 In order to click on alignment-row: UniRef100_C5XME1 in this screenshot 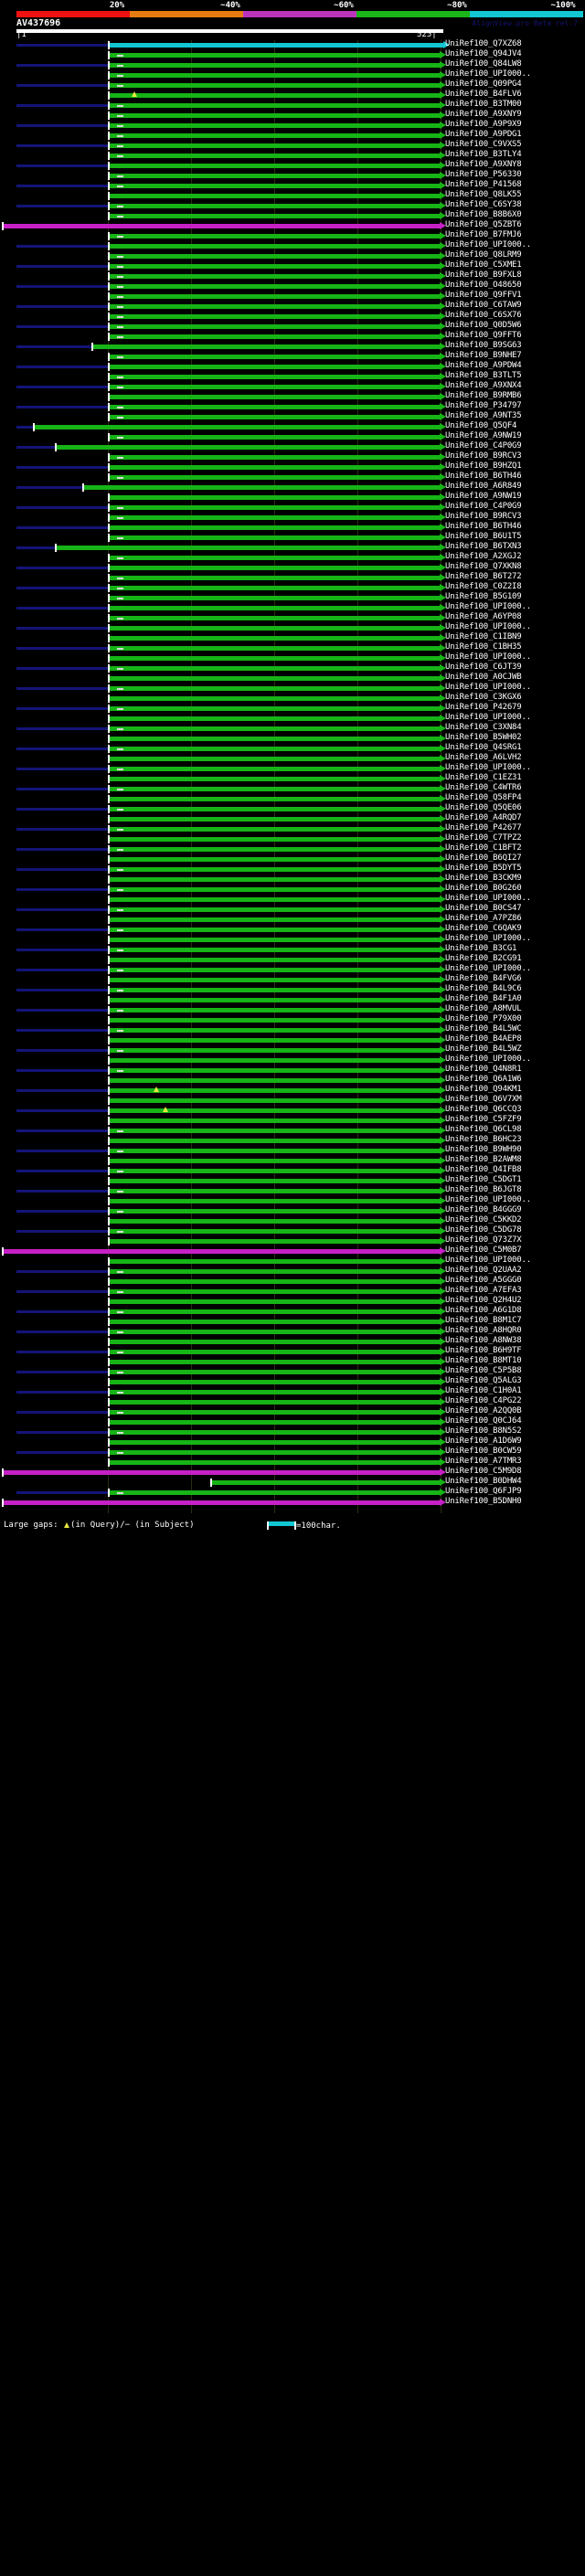, I will do `click(293, 265)`.